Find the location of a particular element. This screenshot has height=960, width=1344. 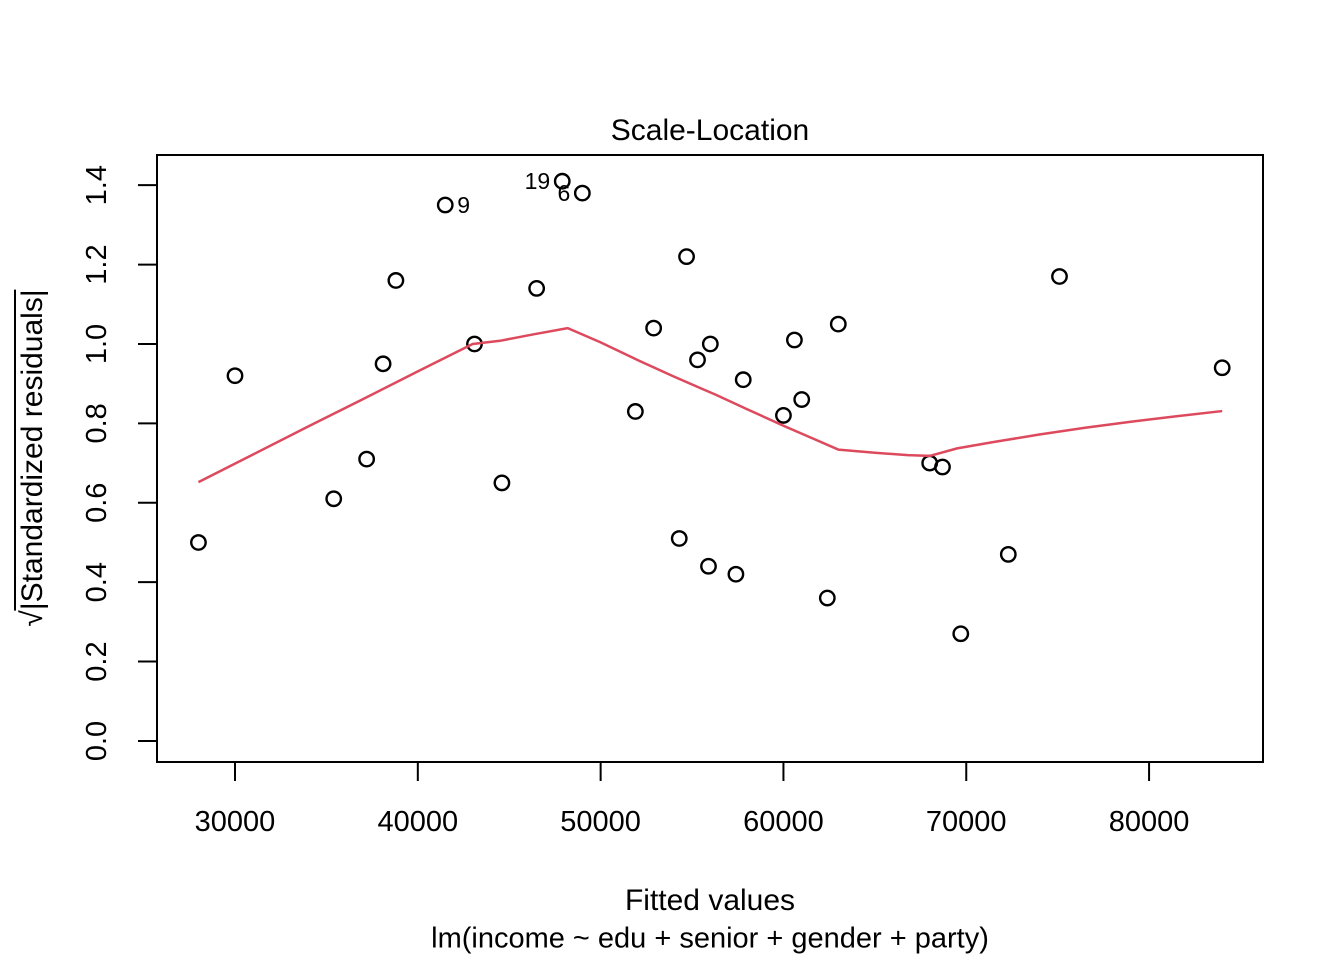

y-tick-label: 1.4 is located at coordinates (97, 185).